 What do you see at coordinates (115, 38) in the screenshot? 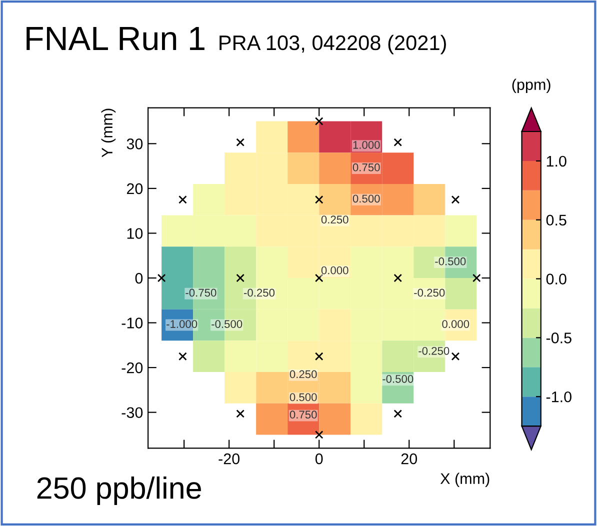
I see `chart-title: FNAL Run 1` at bounding box center [115, 38].